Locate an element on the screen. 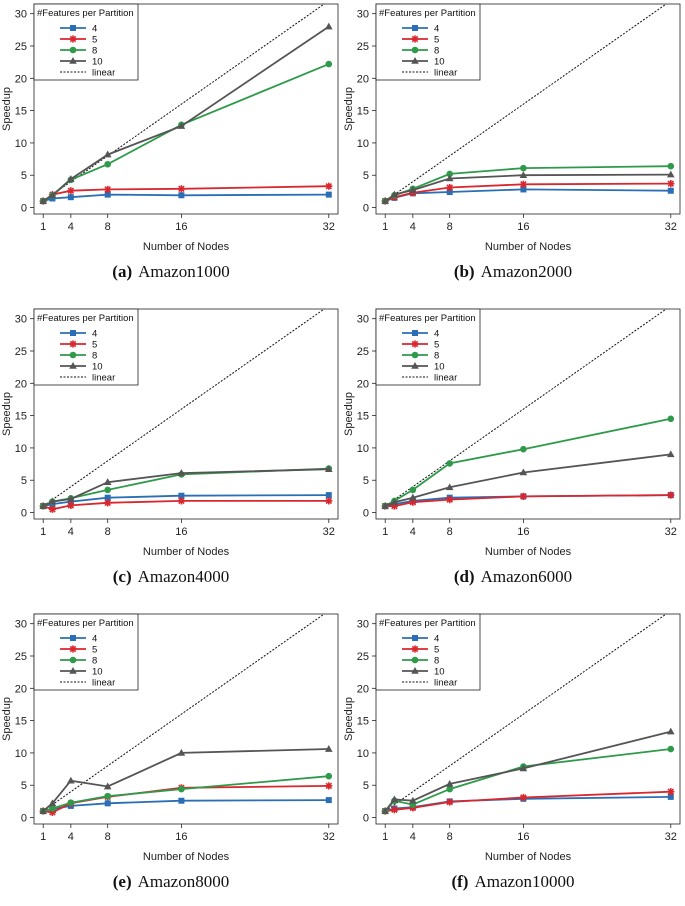  x-tick-label: 1 is located at coordinates (385, 227).